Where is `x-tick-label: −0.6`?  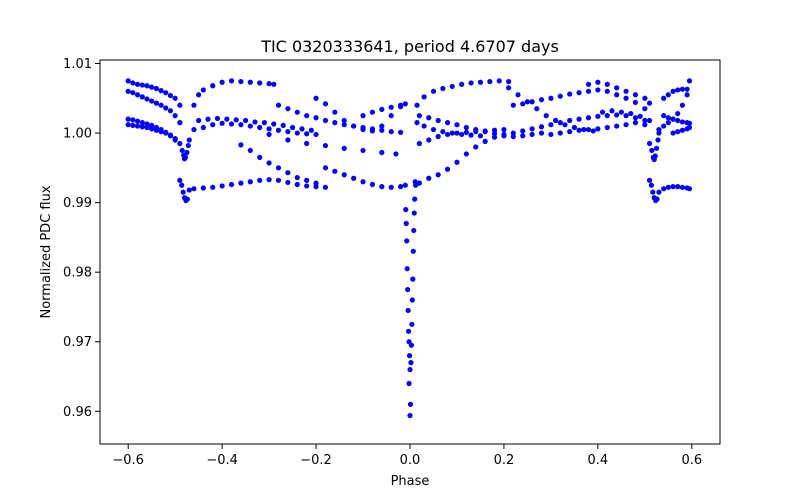 x-tick-label: −0.6 is located at coordinates (128, 460).